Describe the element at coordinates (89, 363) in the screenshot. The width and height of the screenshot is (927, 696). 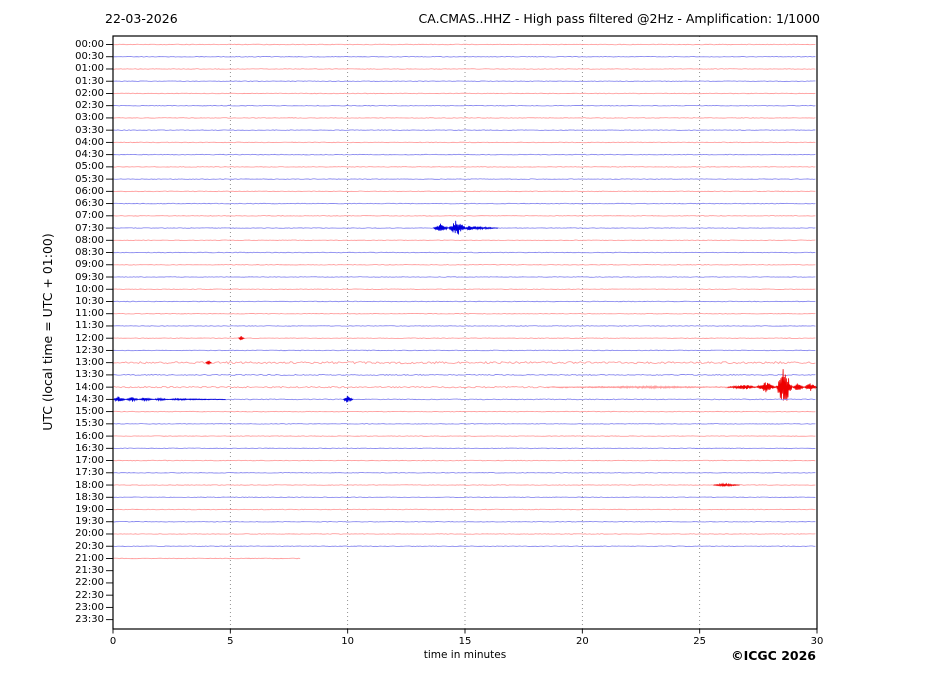
I see `y-tick-label-13-00: 13:00` at that location.